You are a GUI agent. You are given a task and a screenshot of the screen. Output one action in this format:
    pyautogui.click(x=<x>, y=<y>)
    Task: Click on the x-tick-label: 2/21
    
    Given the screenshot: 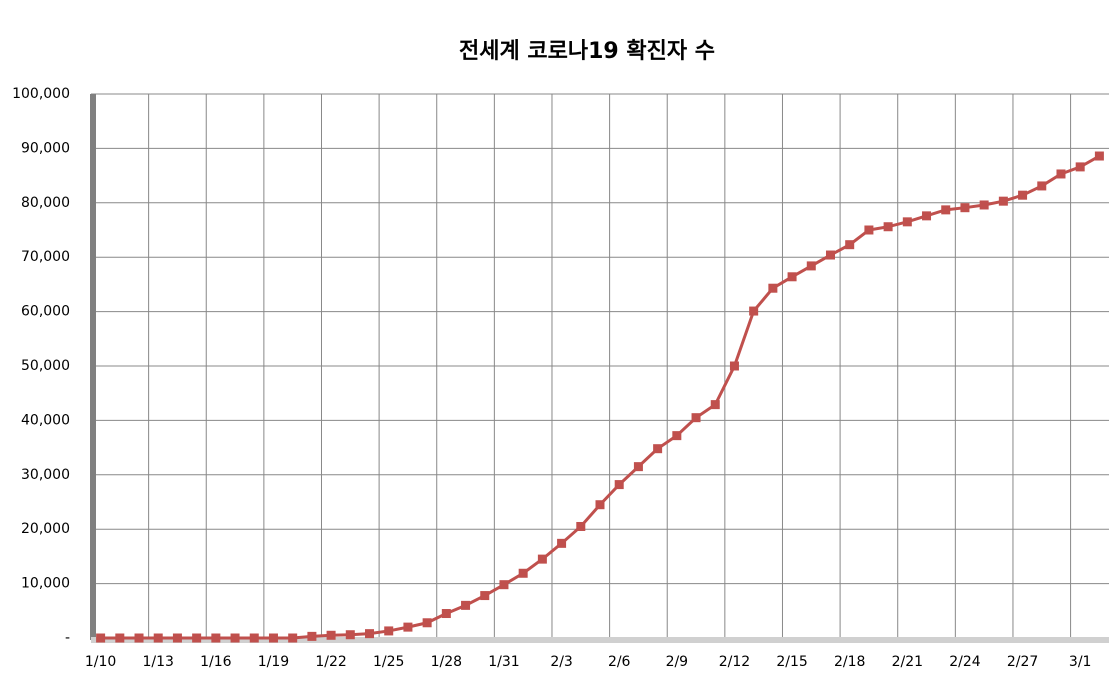 What is the action you would take?
    pyautogui.click(x=907, y=662)
    